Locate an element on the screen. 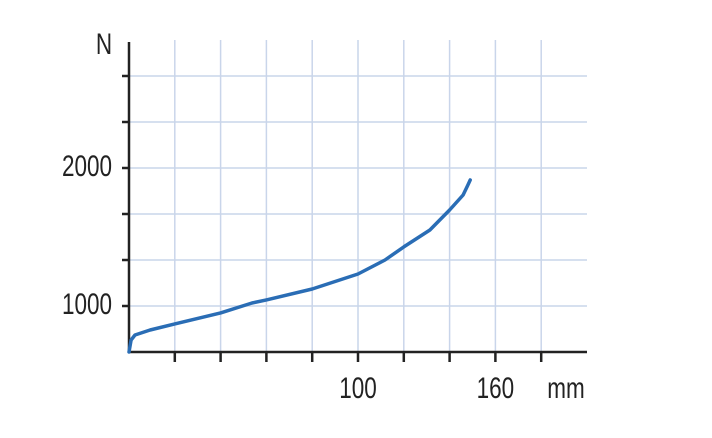 This screenshot has width=712, height=438. x-tick-label: 100 is located at coordinates (358, 388).